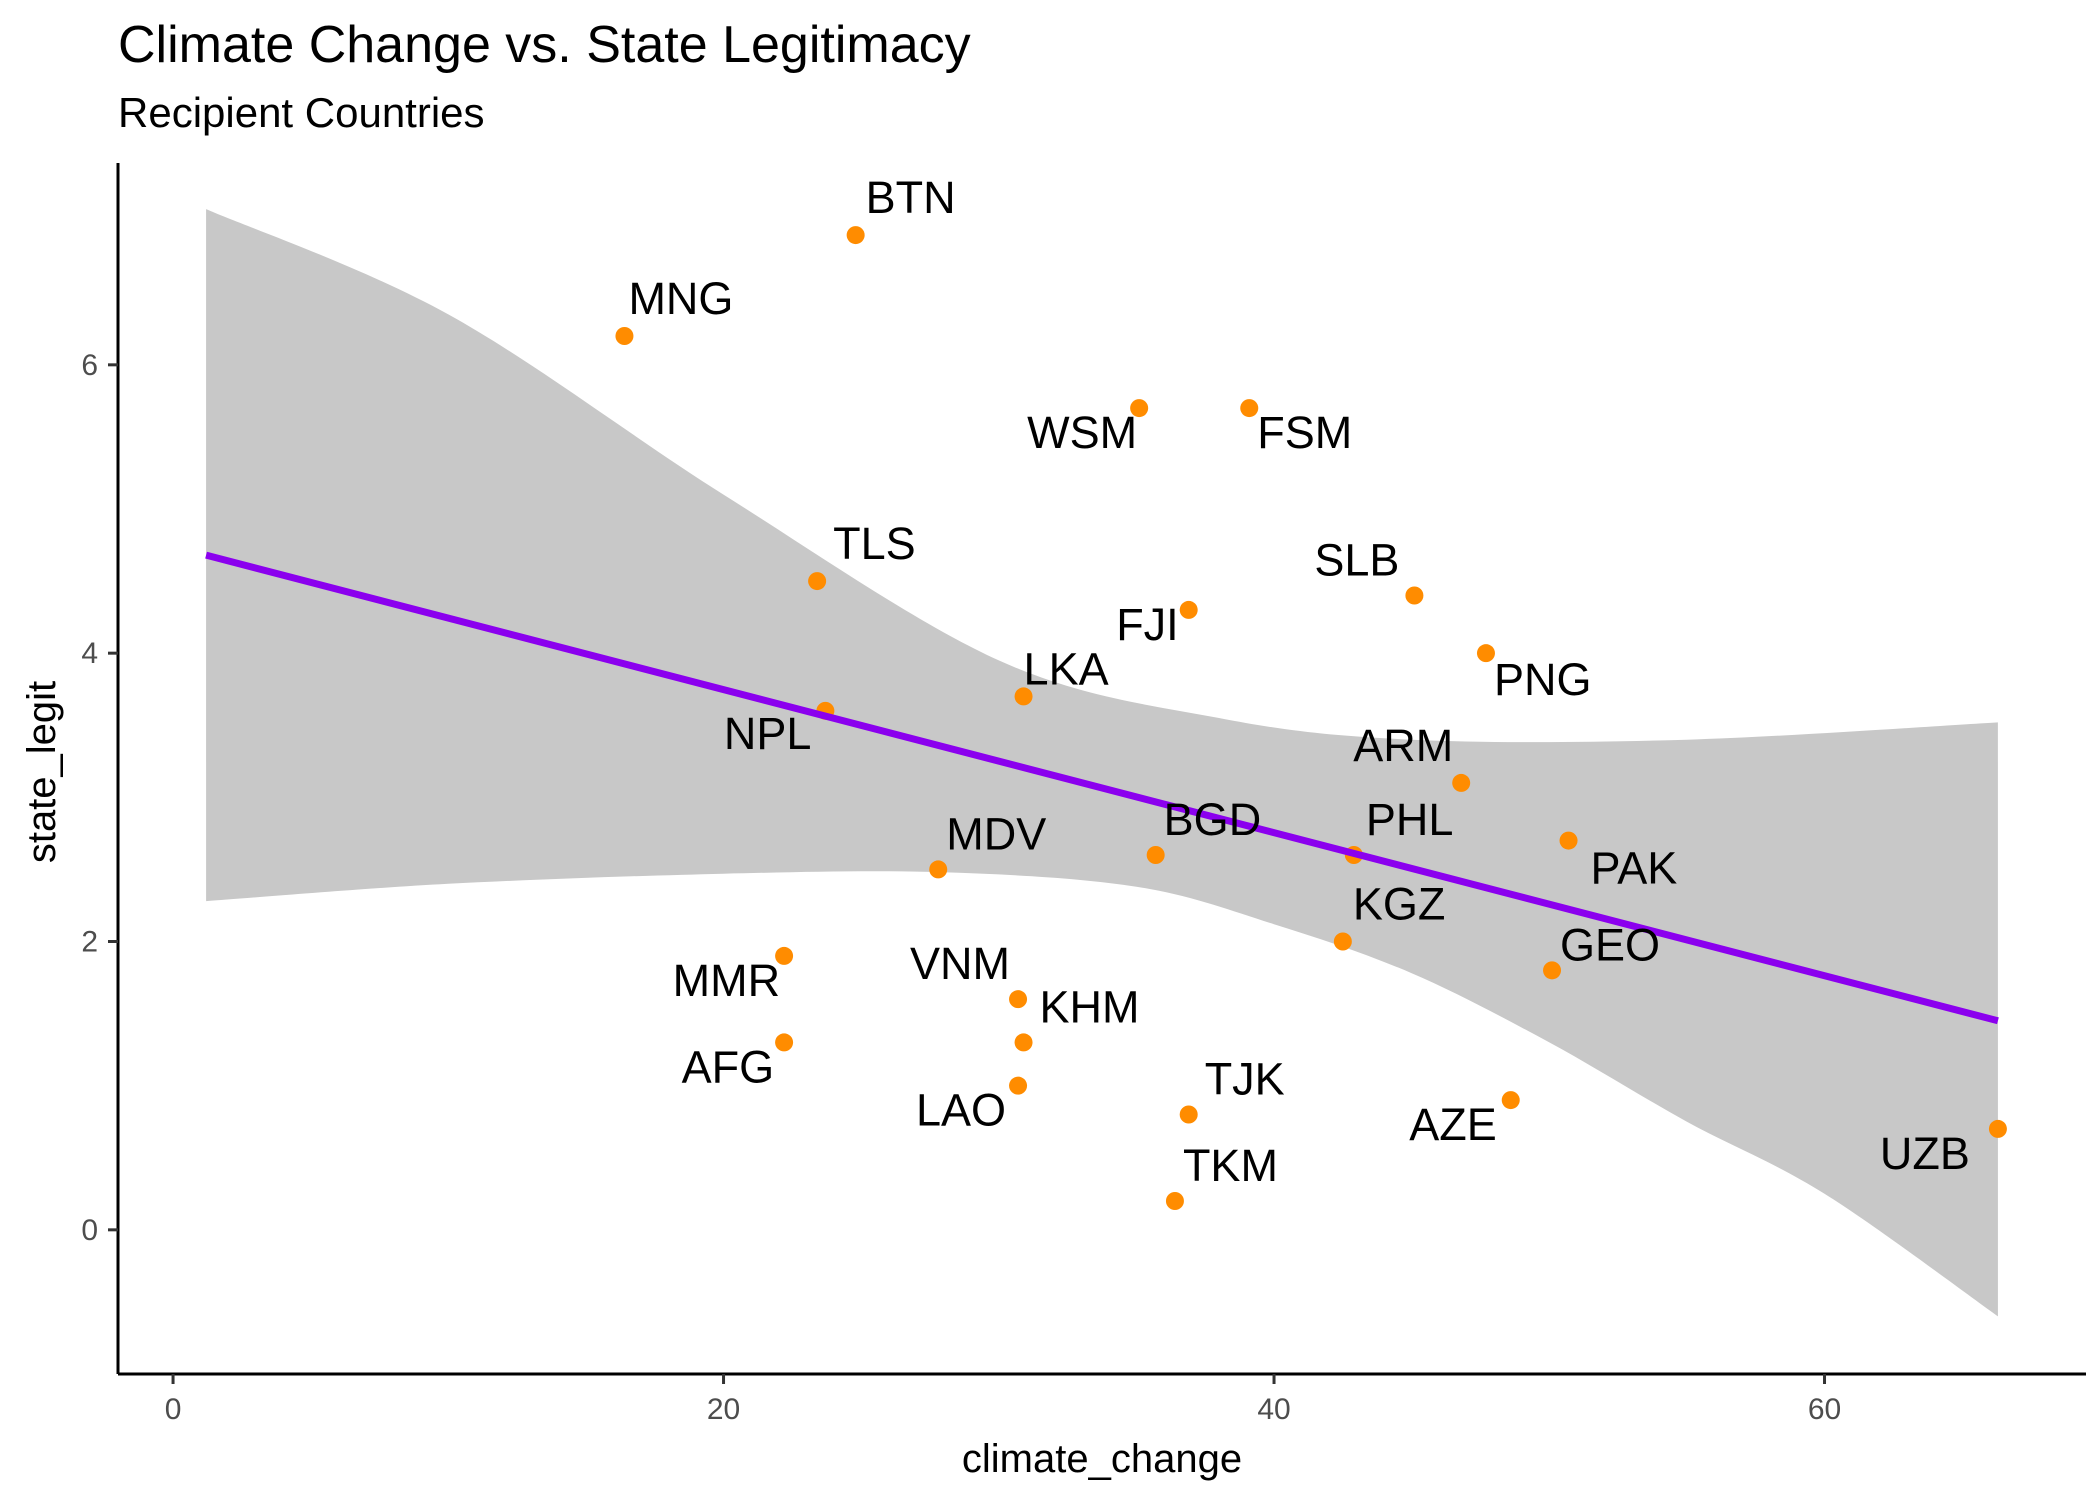 This screenshot has width=2099, height=1499. What do you see at coordinates (89, 653) in the screenshot?
I see `y-tick-label: 4` at bounding box center [89, 653].